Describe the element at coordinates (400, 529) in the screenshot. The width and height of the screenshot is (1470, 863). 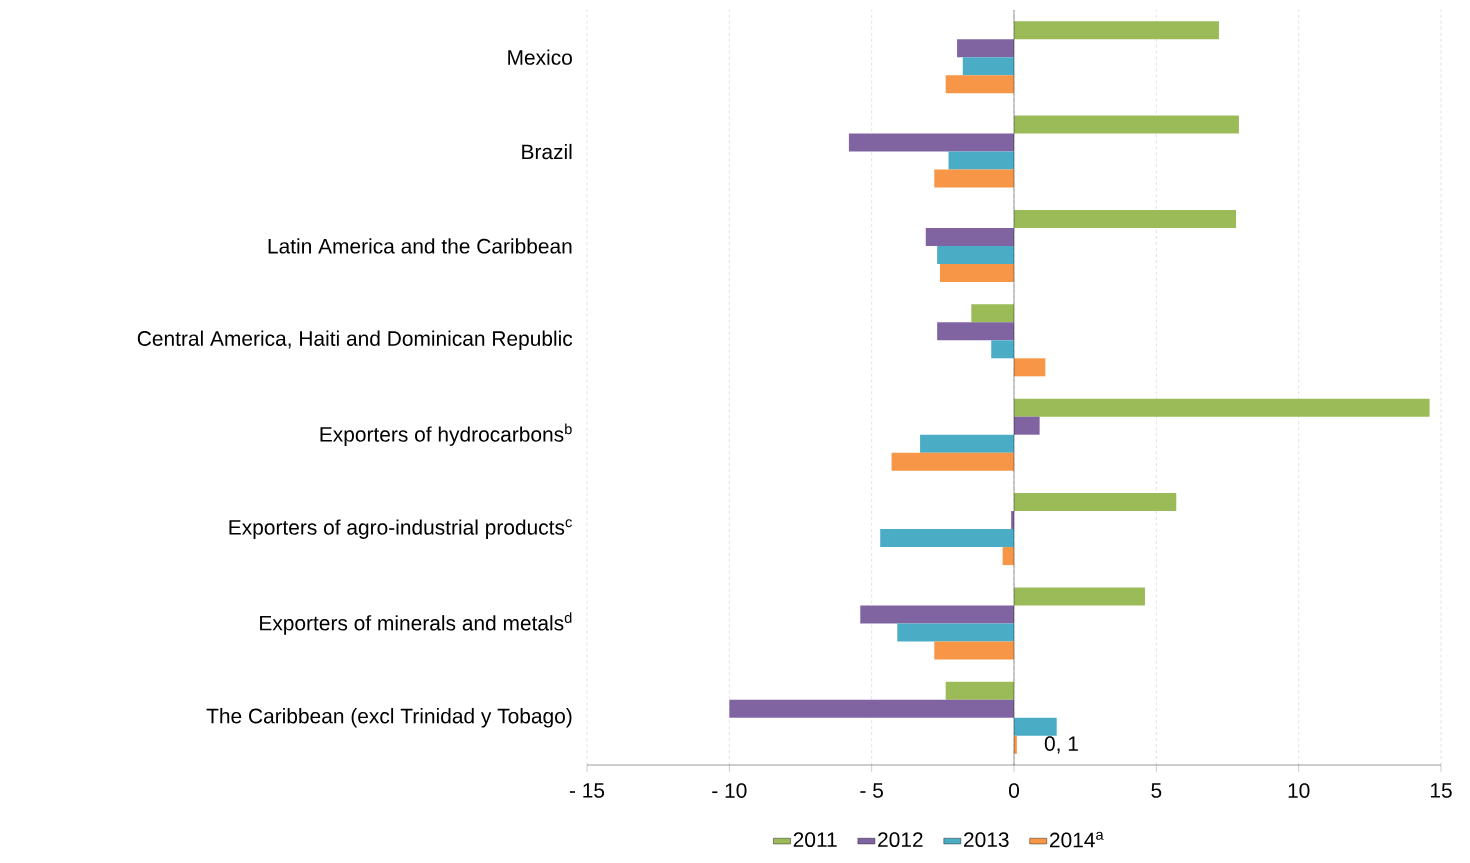
I see `y-tick-label: Exporters of agro-industrial products$^{c}$` at that location.